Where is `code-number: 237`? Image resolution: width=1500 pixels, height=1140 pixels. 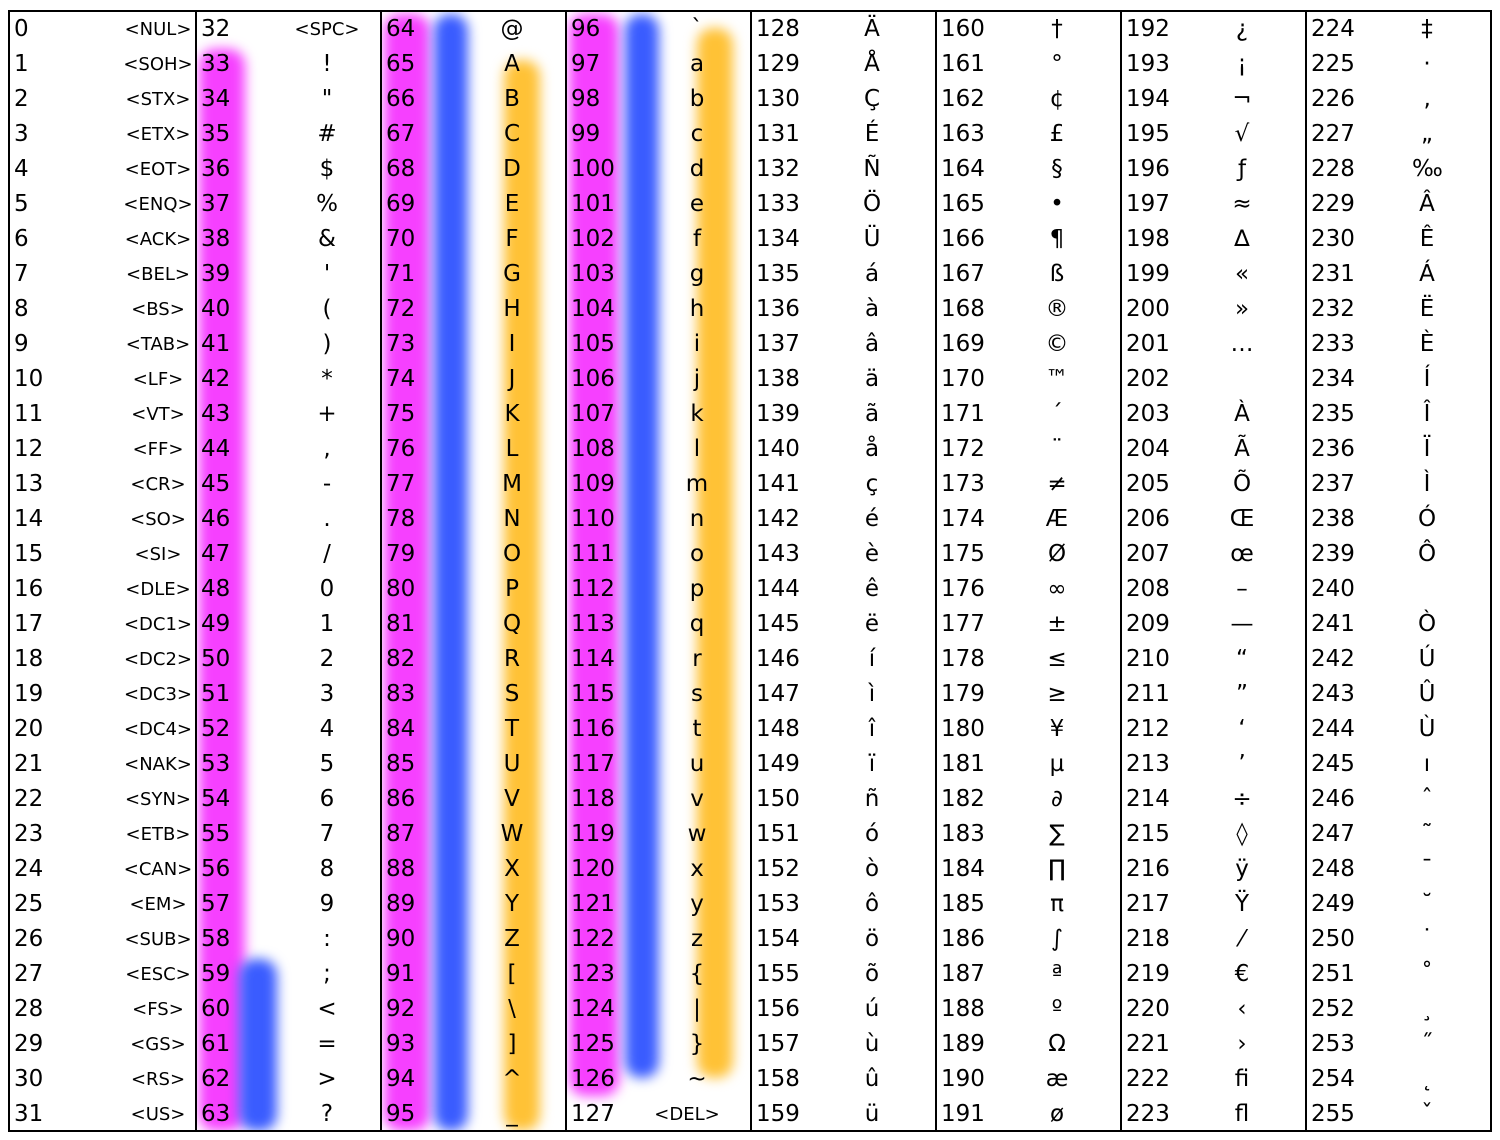 code-number: 237 is located at coordinates (1333, 484).